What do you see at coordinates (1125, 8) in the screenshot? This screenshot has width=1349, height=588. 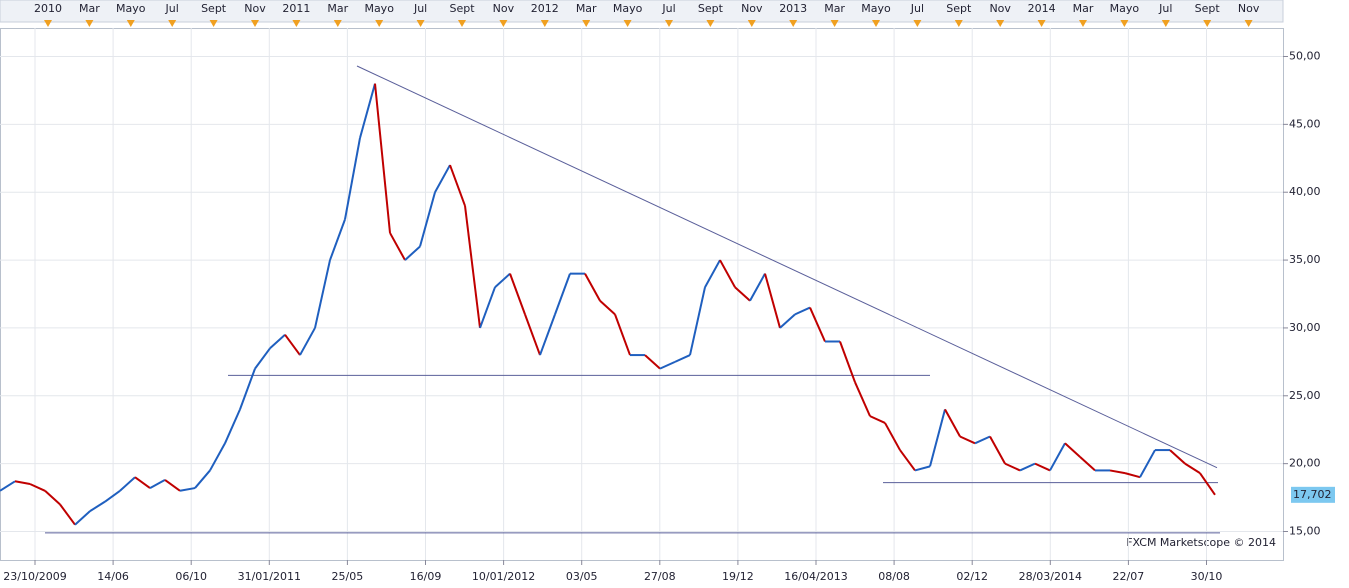 I see `top-axis-label: Mayo` at bounding box center [1125, 8].